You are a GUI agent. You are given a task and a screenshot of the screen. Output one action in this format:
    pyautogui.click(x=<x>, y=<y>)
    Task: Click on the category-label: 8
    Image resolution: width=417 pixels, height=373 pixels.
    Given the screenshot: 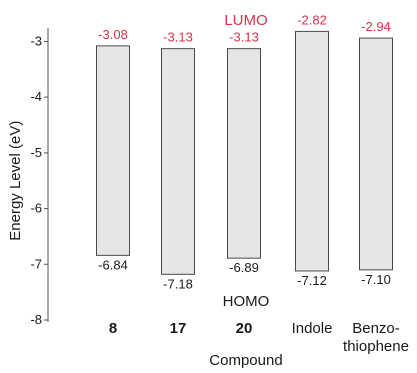 What is the action you would take?
    pyautogui.click(x=113, y=328)
    